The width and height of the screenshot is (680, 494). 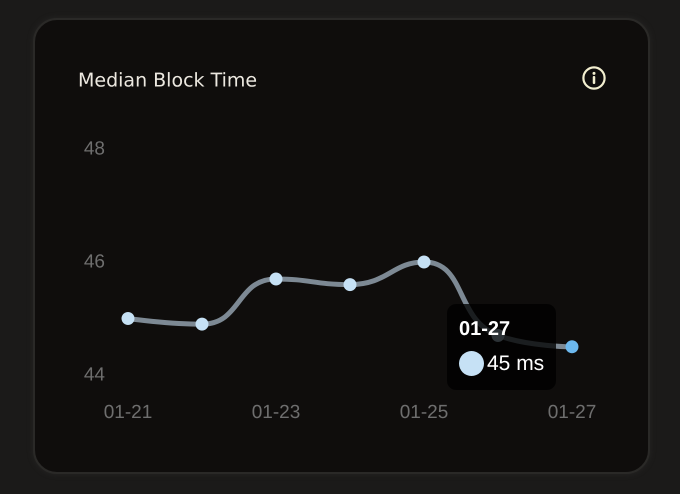 What do you see at coordinates (501, 347) in the screenshot?
I see `tooltip-box: 01-27 45 ms` at bounding box center [501, 347].